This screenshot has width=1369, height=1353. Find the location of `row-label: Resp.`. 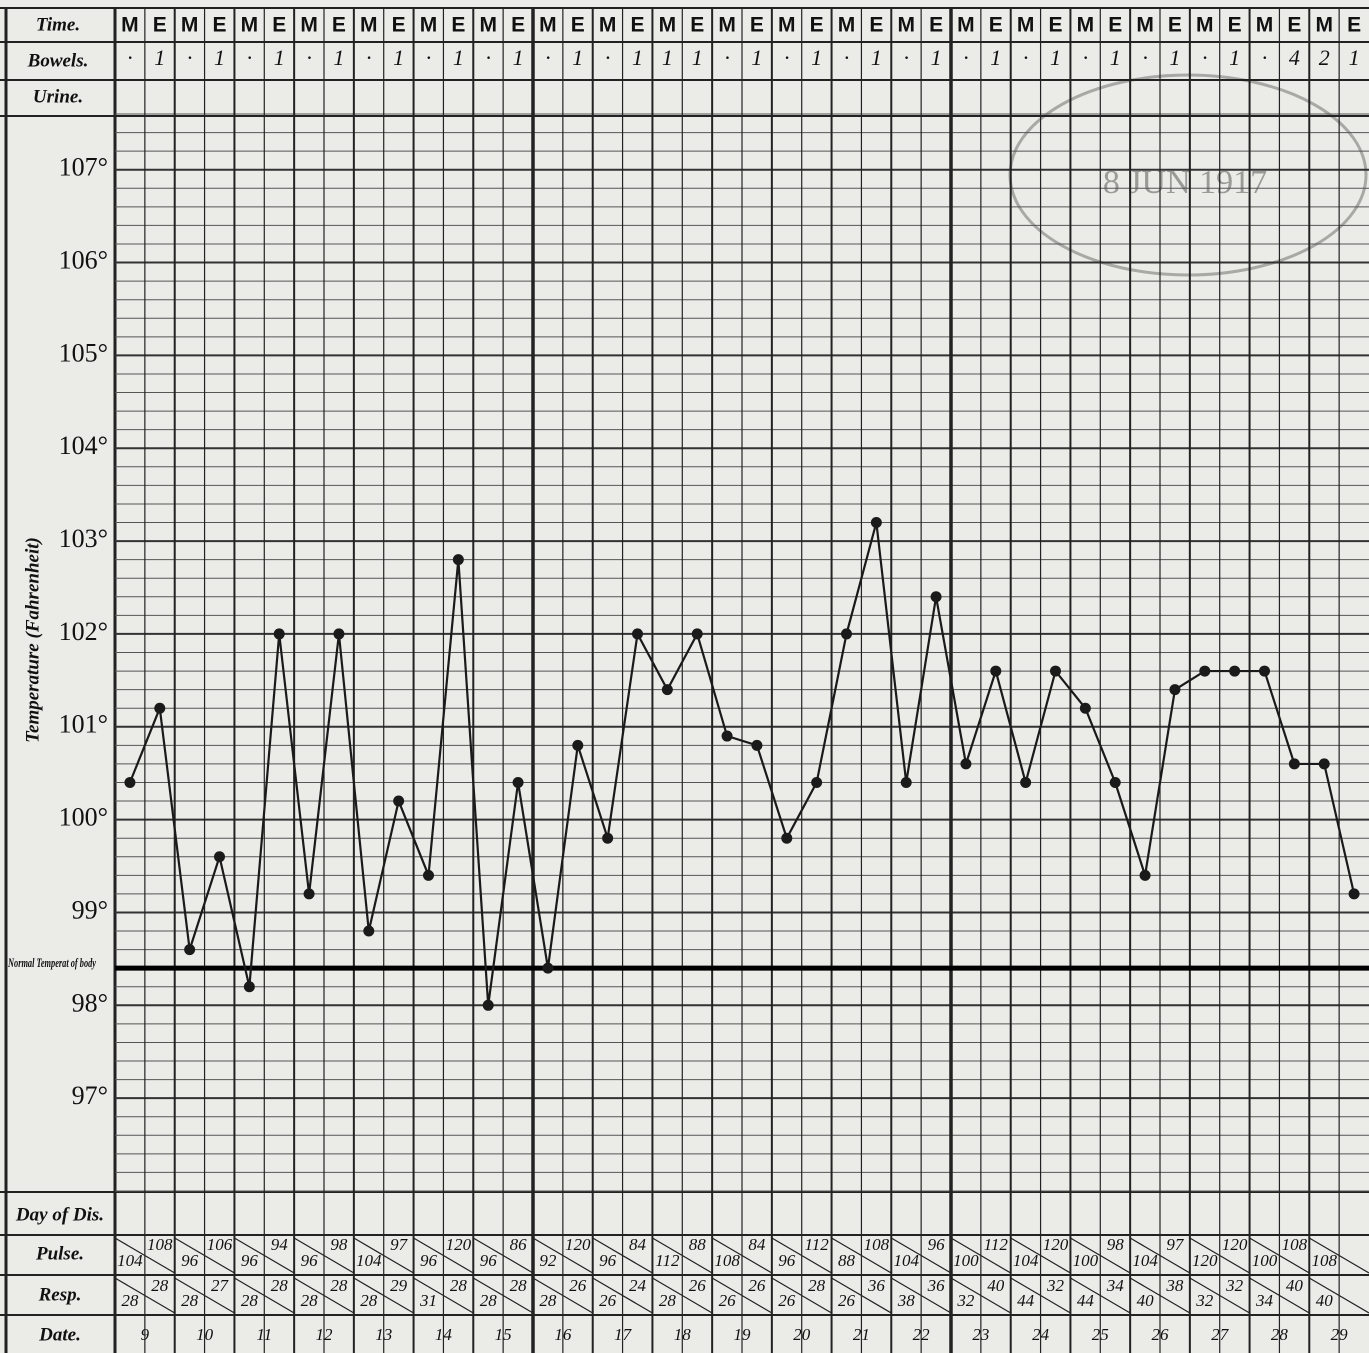

row-label: Resp. is located at coordinates (60, 1294).